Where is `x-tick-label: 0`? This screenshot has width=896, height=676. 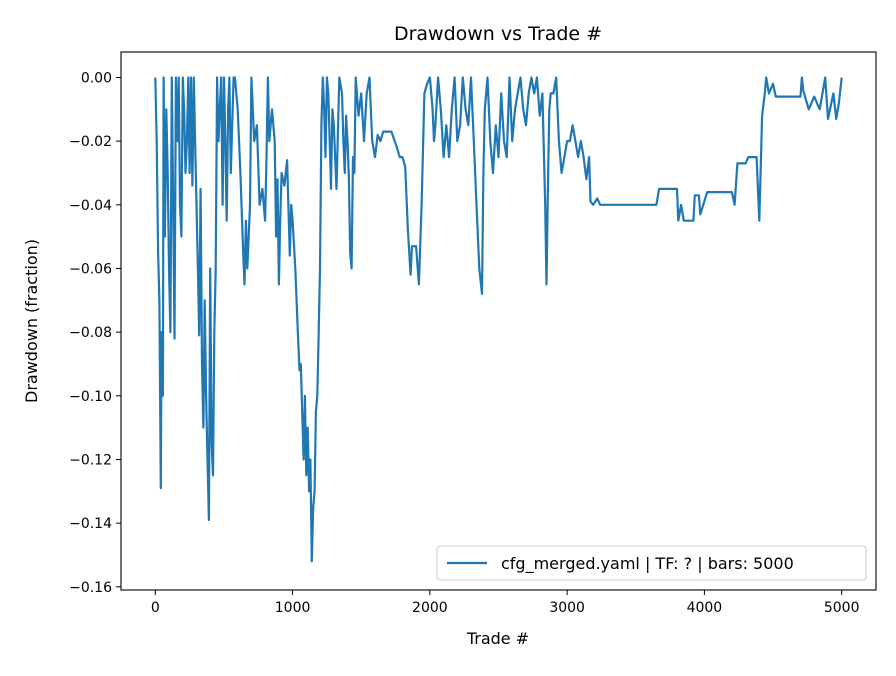
x-tick-label: 0 is located at coordinates (155, 608).